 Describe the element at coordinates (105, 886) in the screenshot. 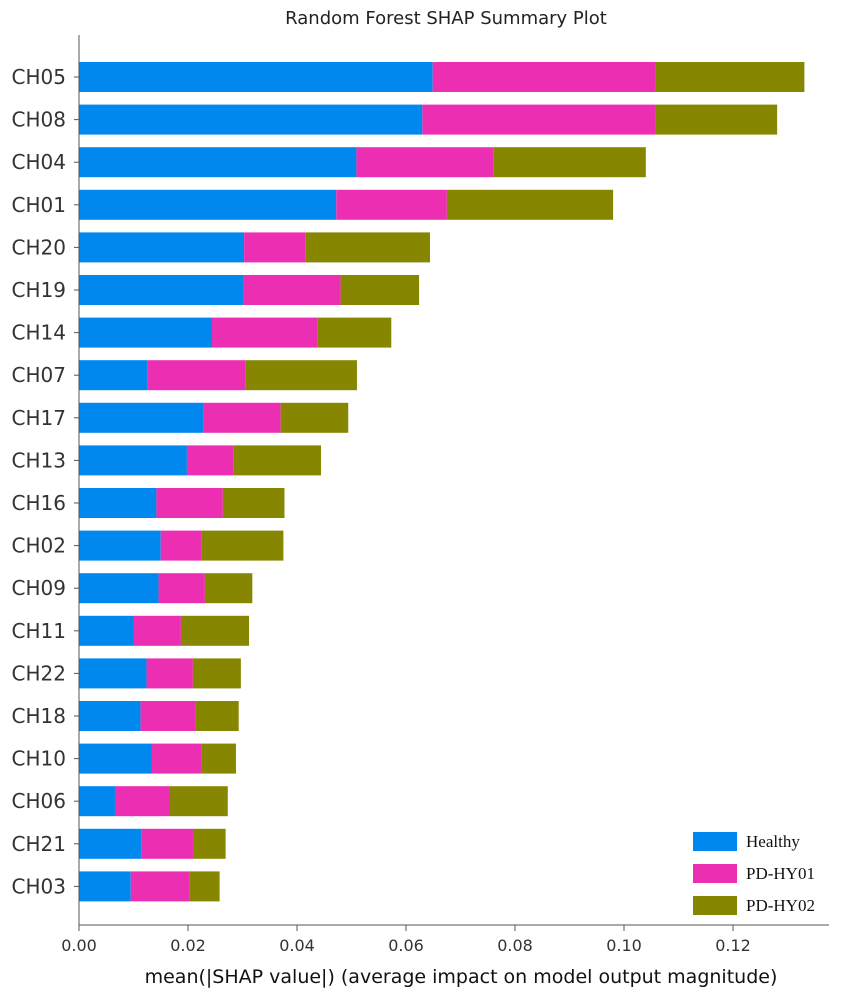

I see `bar-ch03-healthy` at that location.